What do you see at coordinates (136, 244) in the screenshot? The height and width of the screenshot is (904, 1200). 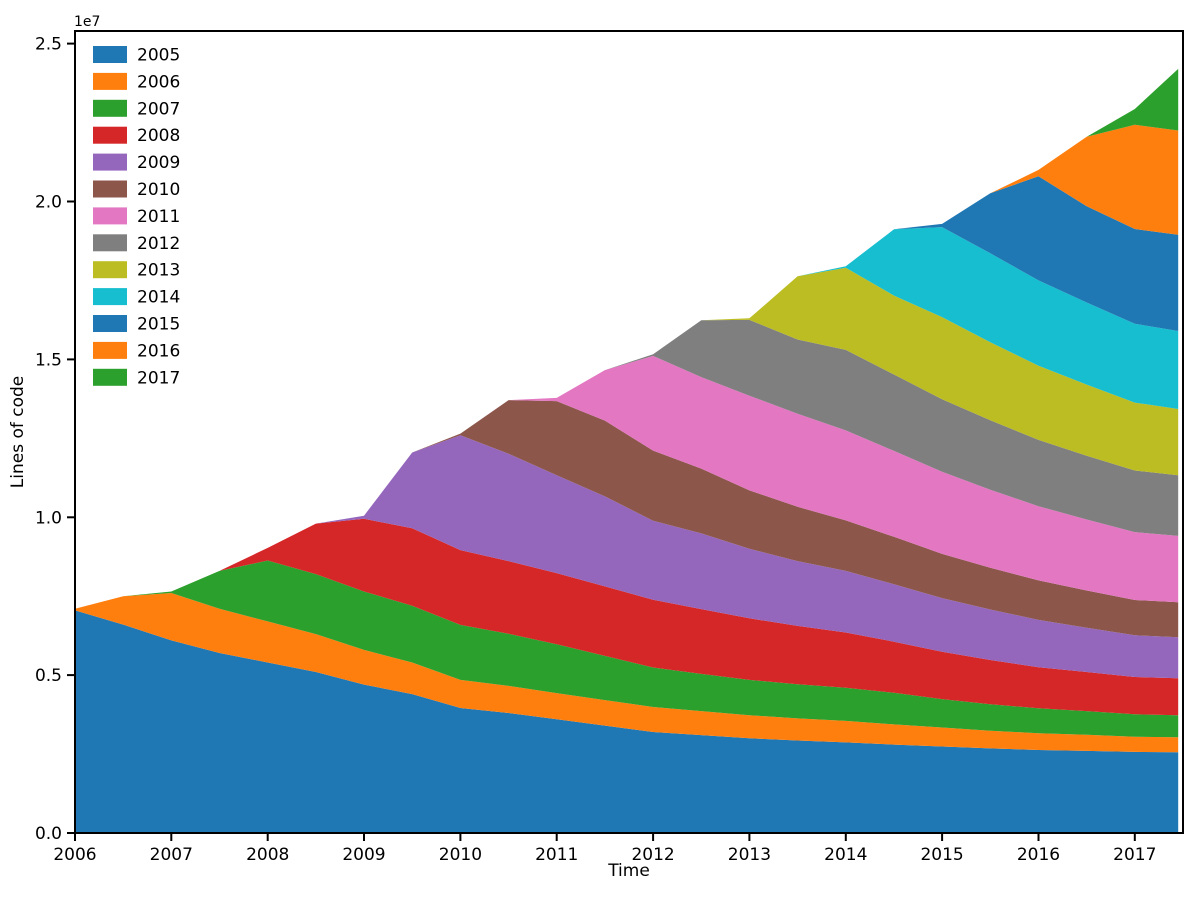 I see `legend-item-2012: 2012` at bounding box center [136, 244].